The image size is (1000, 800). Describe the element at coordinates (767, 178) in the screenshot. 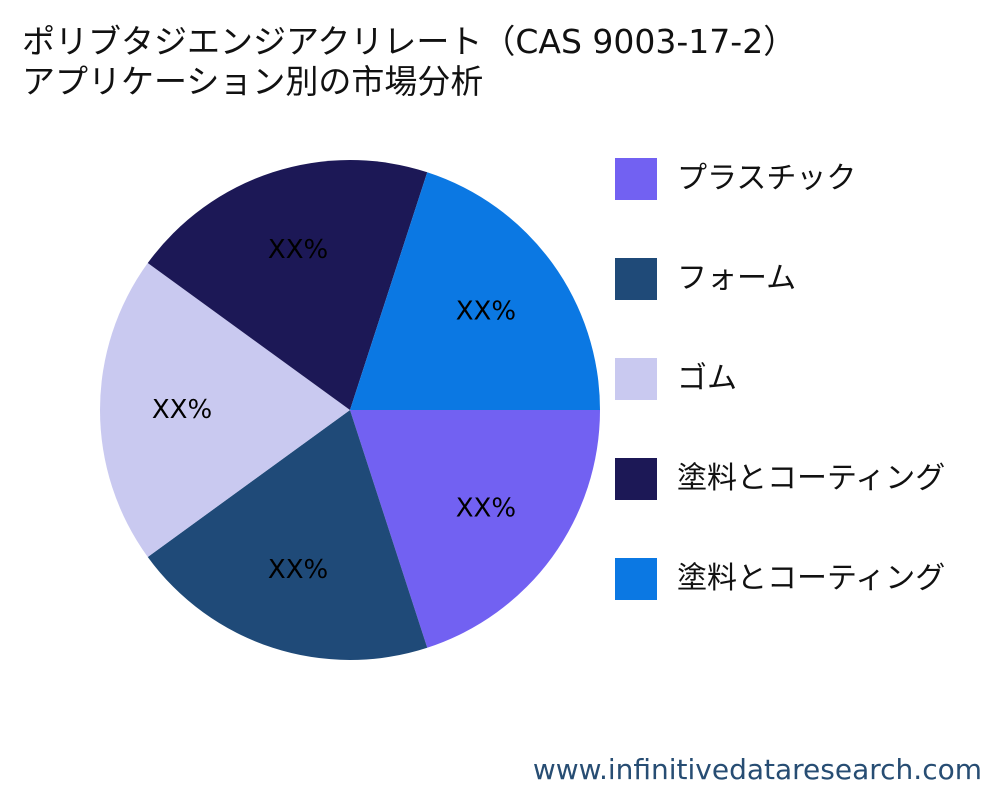

I see `legend-label: プラスチック` at that location.